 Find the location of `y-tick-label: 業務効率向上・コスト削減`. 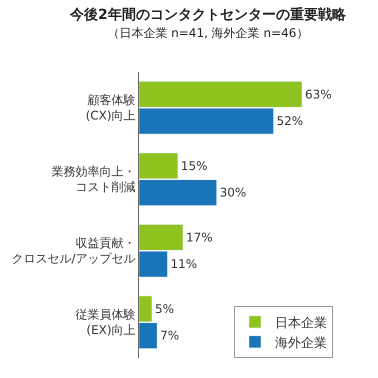

y-tick-label: 業務効率向上・コスト削減 is located at coordinates (94, 179).